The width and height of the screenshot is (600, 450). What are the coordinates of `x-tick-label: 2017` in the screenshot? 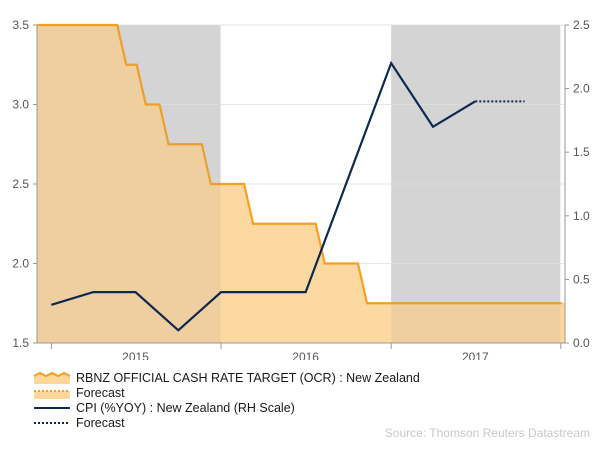 It's located at (475, 355).